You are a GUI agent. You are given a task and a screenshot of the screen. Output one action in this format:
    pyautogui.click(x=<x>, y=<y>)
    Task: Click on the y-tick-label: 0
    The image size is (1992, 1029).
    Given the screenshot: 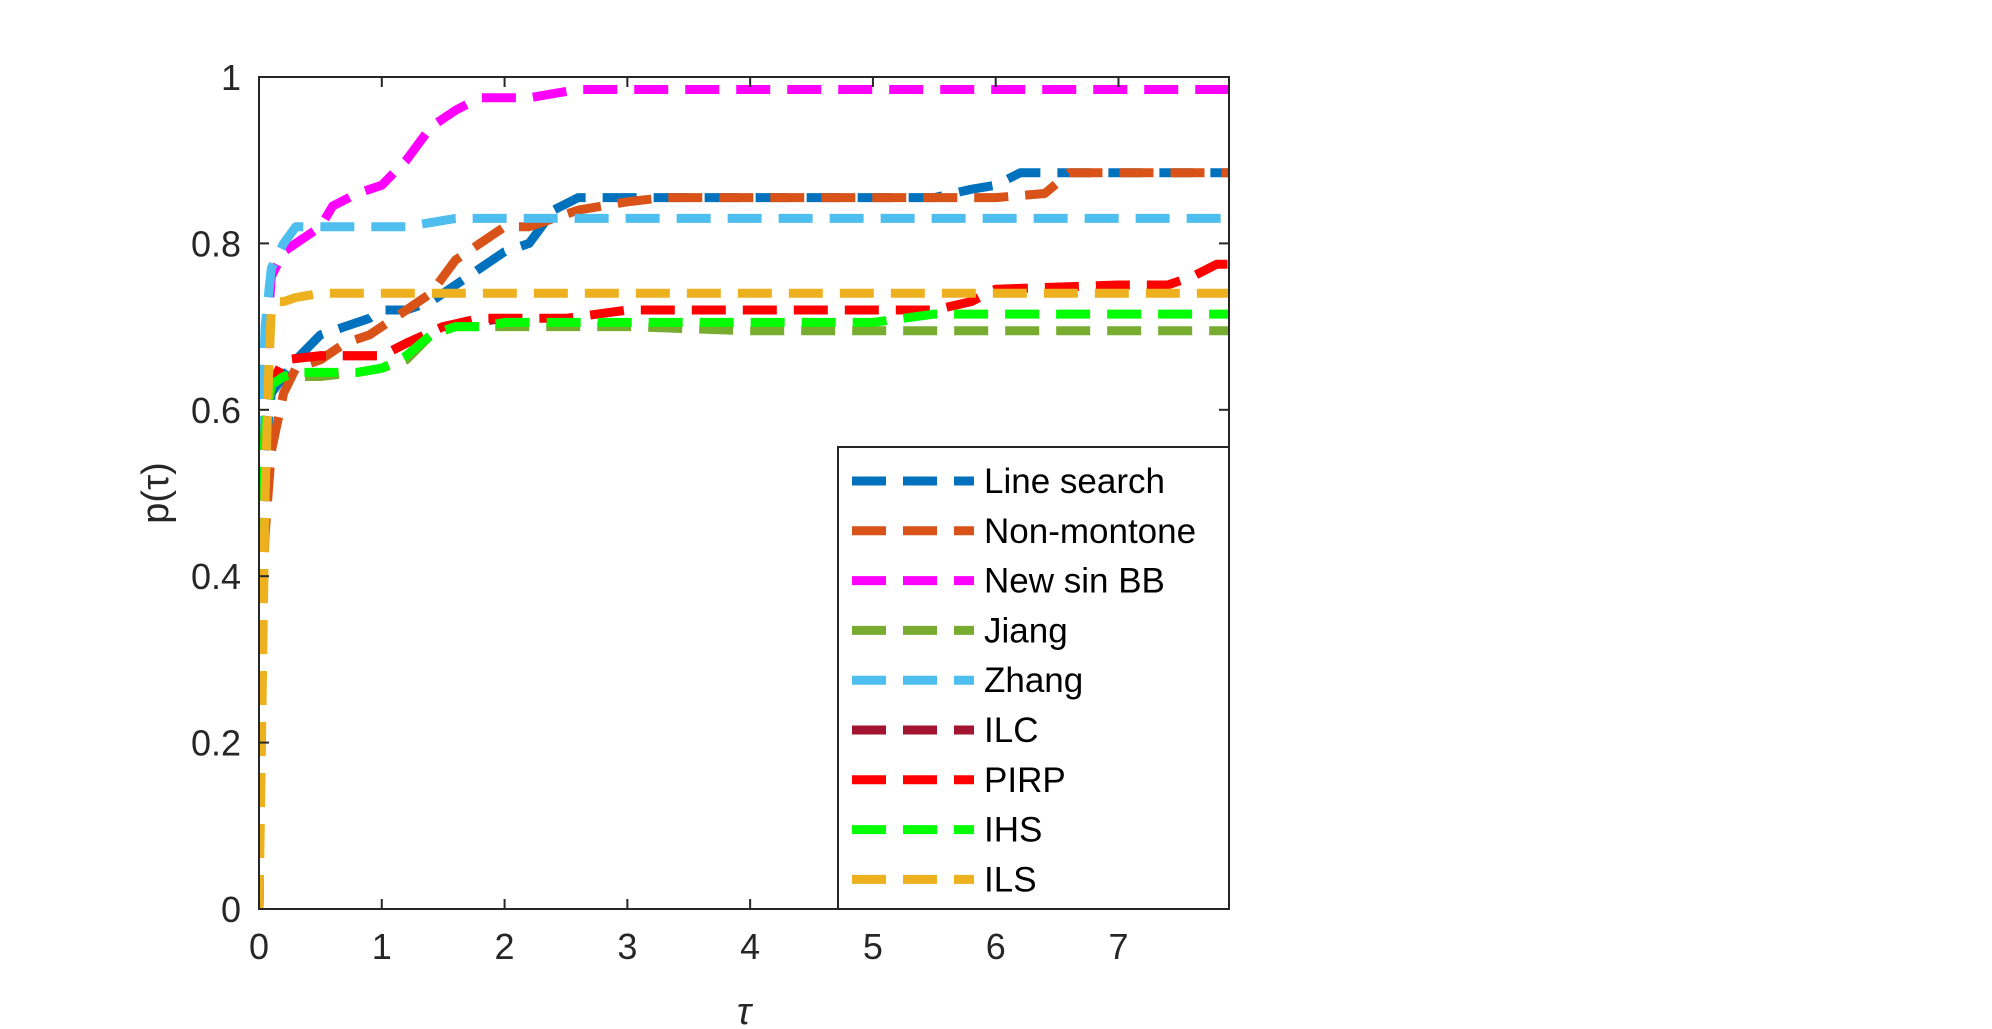 What is the action you would take?
    pyautogui.click(x=231, y=909)
    